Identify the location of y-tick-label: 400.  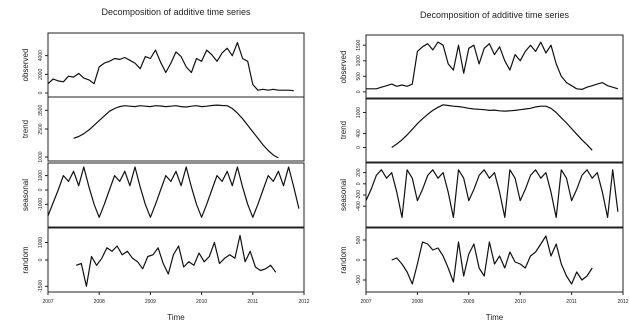
(359, 133).